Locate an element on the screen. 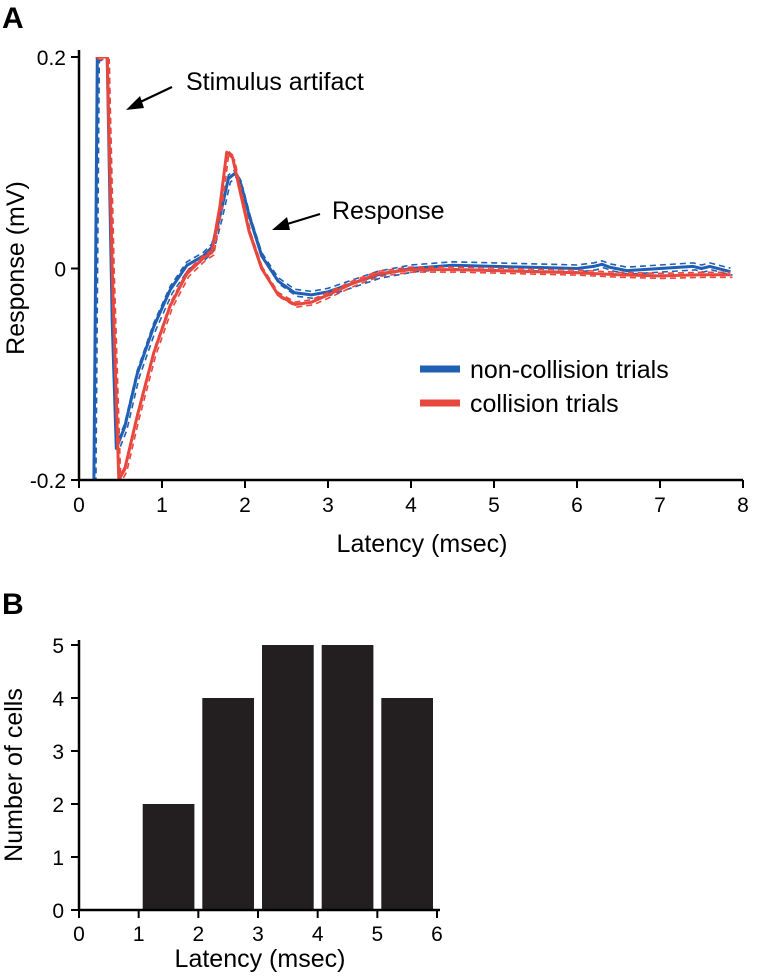 The image size is (757, 977). panel-a-x-tick-label: 6 is located at coordinates (577, 505).